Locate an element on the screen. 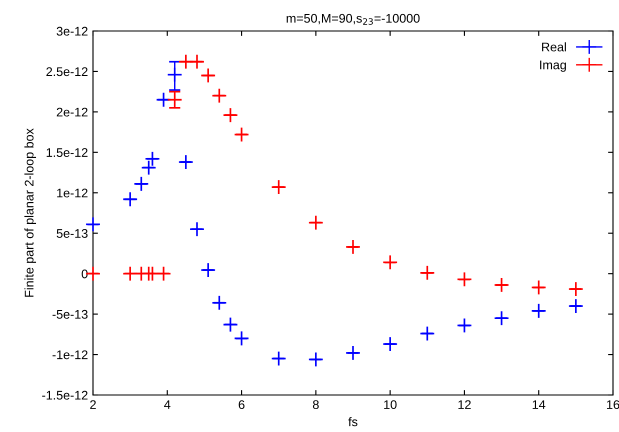 This screenshot has width=619, height=432. y-tick-label: 3e-12 is located at coordinates (72, 31).